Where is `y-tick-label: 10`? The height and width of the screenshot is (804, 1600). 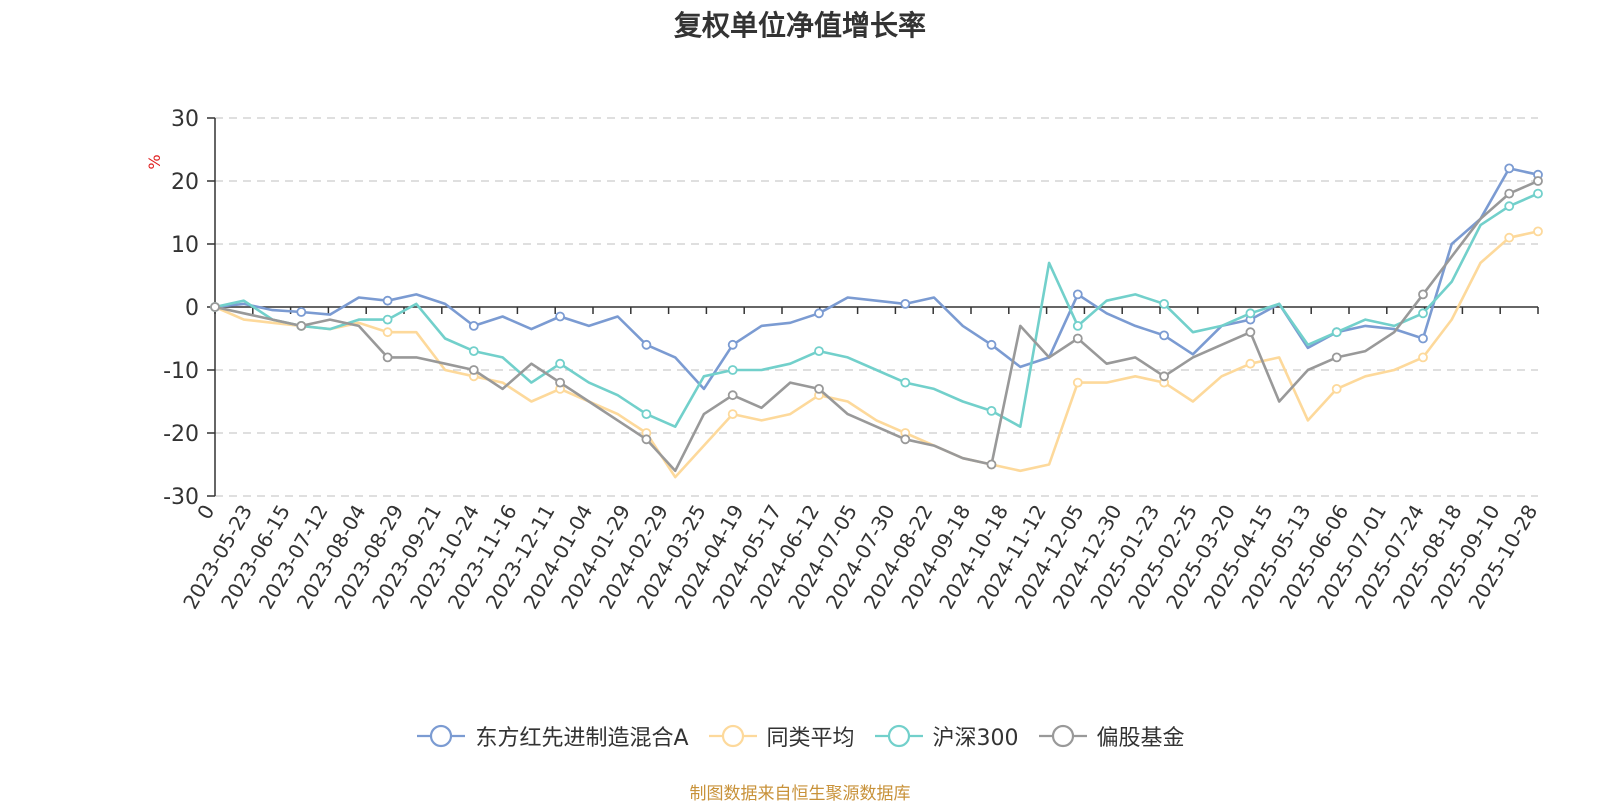
y-tick-label: 10 is located at coordinates (185, 245).